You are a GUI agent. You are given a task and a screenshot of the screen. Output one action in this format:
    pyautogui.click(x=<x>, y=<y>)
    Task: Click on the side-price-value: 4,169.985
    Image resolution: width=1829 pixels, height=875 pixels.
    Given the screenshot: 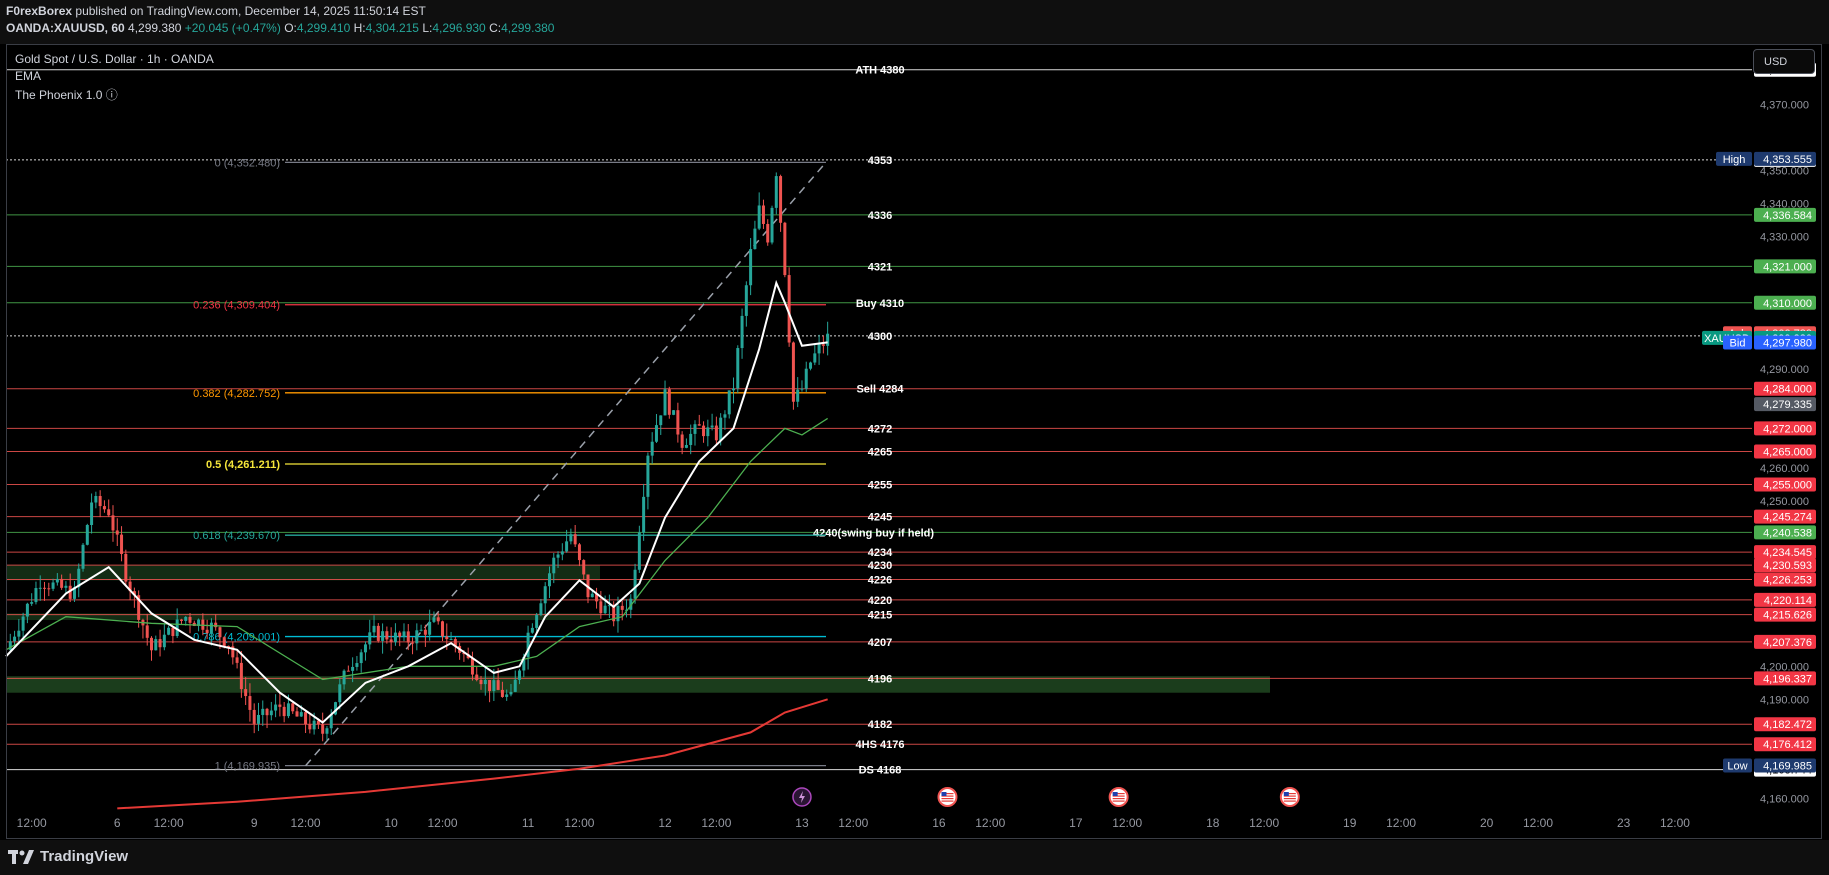 What is the action you would take?
    pyautogui.click(x=1787, y=766)
    